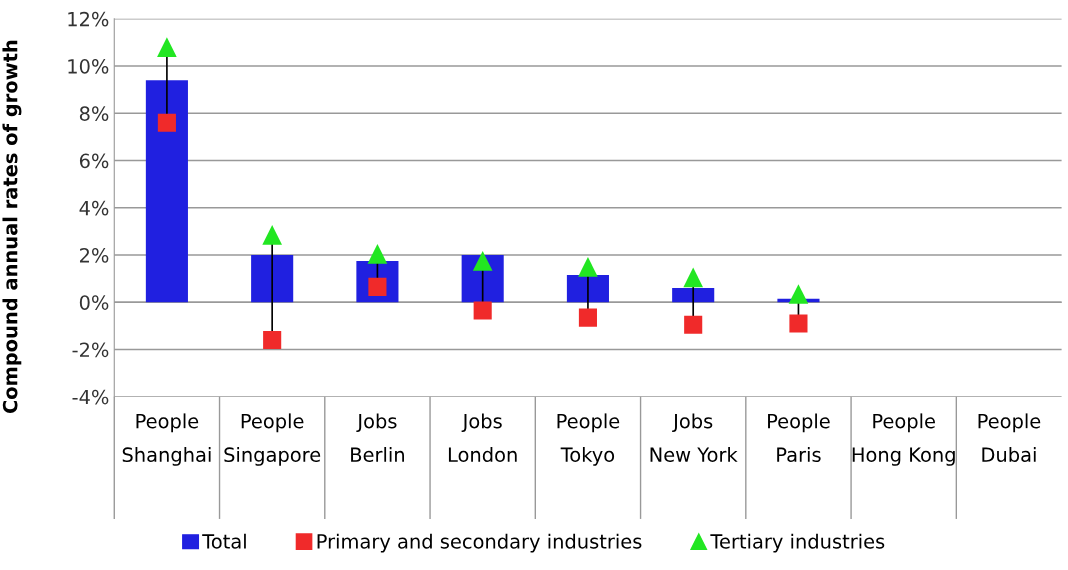 The width and height of the screenshot is (1068, 570). What do you see at coordinates (94, 161) in the screenshot?
I see `y-tick-label: 6%` at bounding box center [94, 161].